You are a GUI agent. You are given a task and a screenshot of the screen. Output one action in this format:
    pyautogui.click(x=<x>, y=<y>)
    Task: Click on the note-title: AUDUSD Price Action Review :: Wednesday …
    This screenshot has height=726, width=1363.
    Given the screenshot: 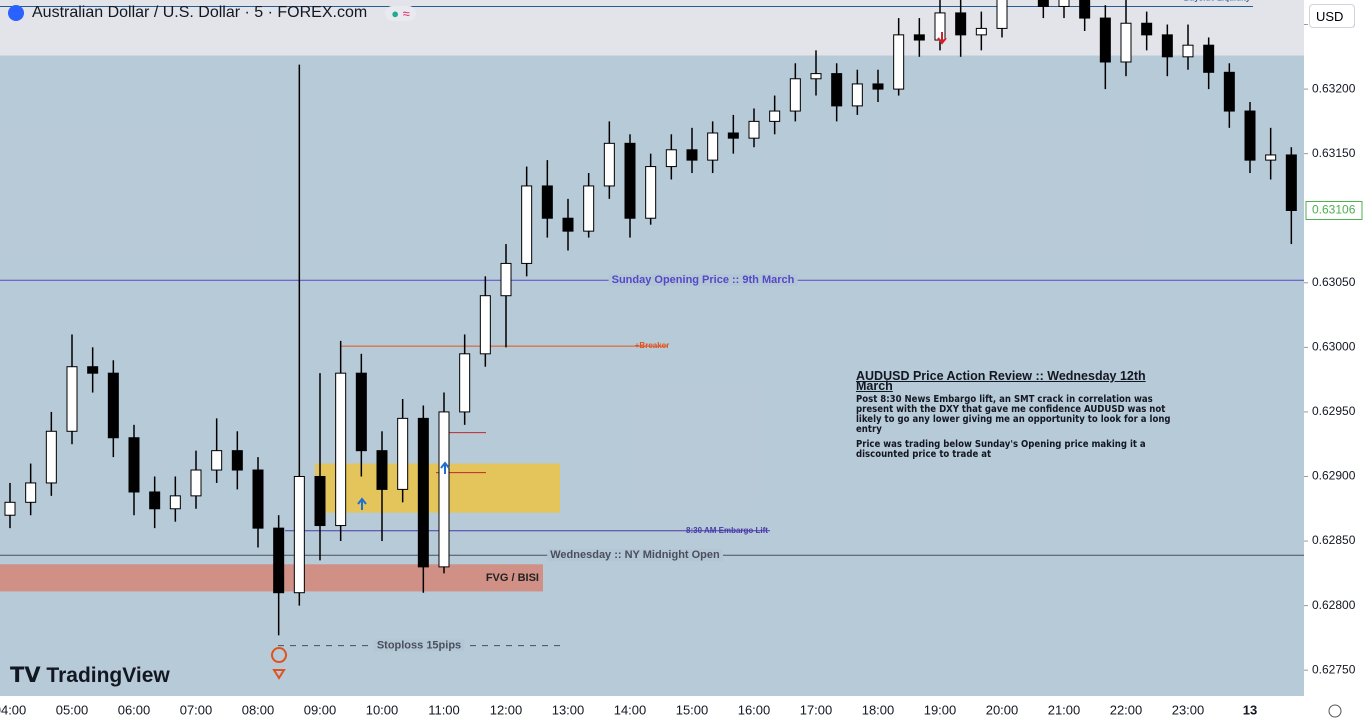 What is the action you would take?
    pyautogui.click(x=1001, y=381)
    